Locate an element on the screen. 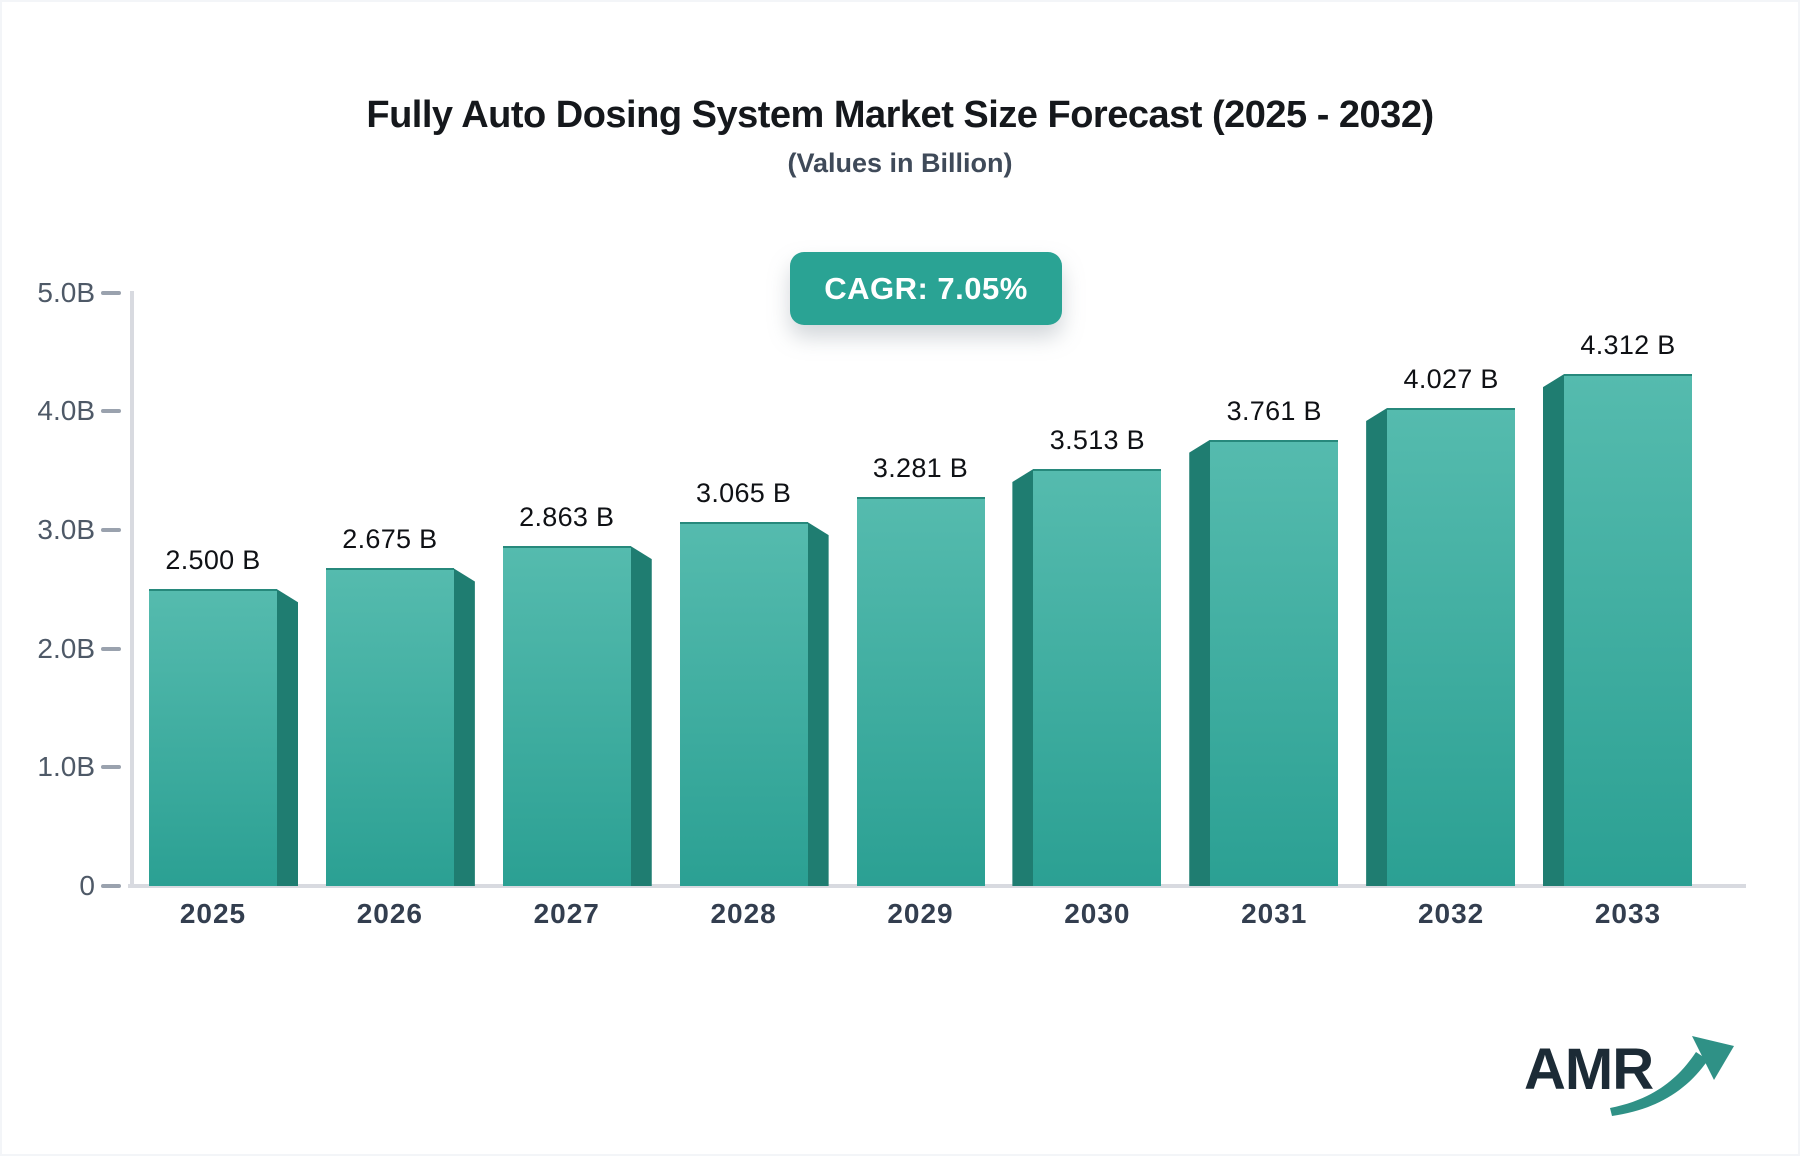  x-tick-label: 2032 is located at coordinates (1451, 913).